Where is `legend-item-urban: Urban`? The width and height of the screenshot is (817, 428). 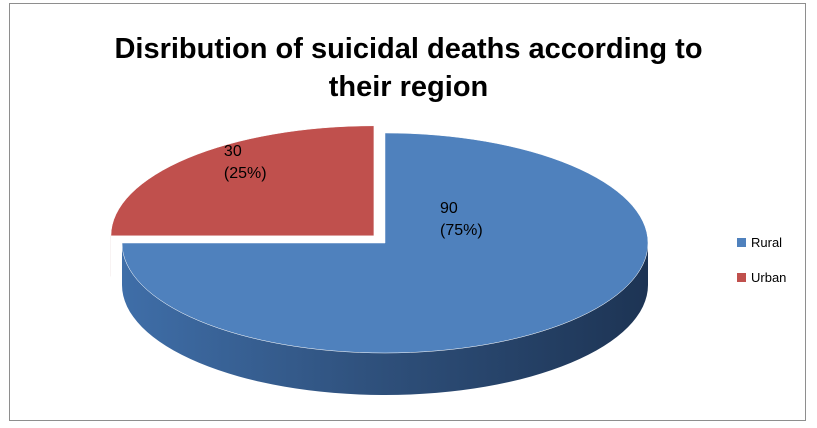 legend-item-urban: Urban is located at coordinates (761, 277).